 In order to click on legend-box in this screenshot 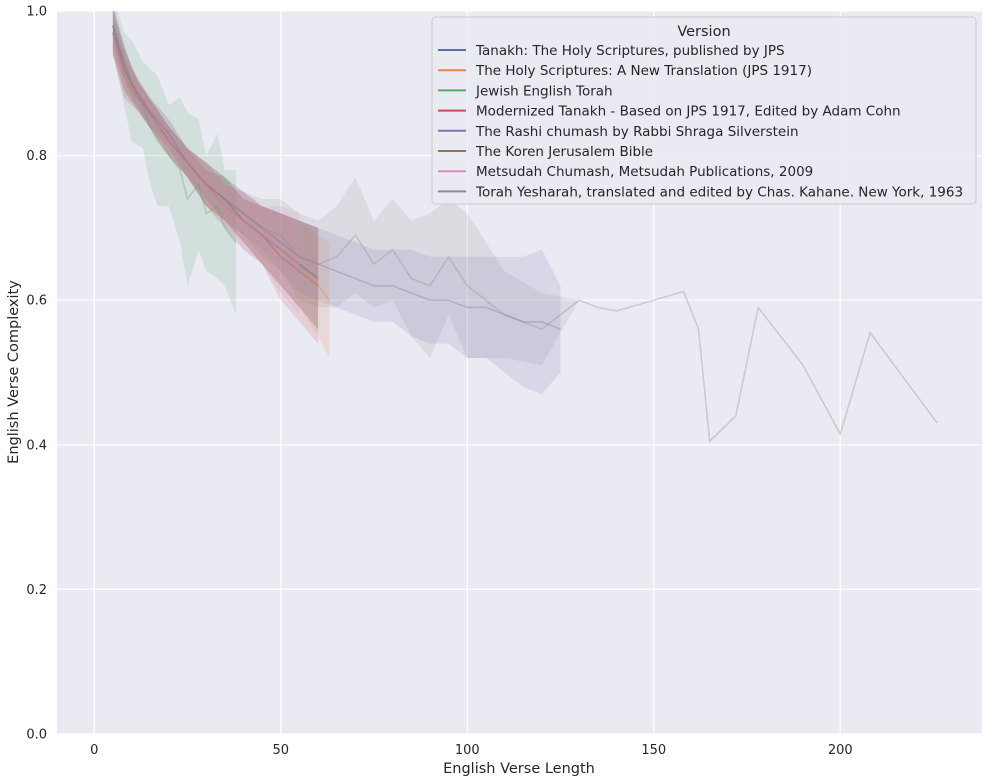, I will do `click(704, 110)`.